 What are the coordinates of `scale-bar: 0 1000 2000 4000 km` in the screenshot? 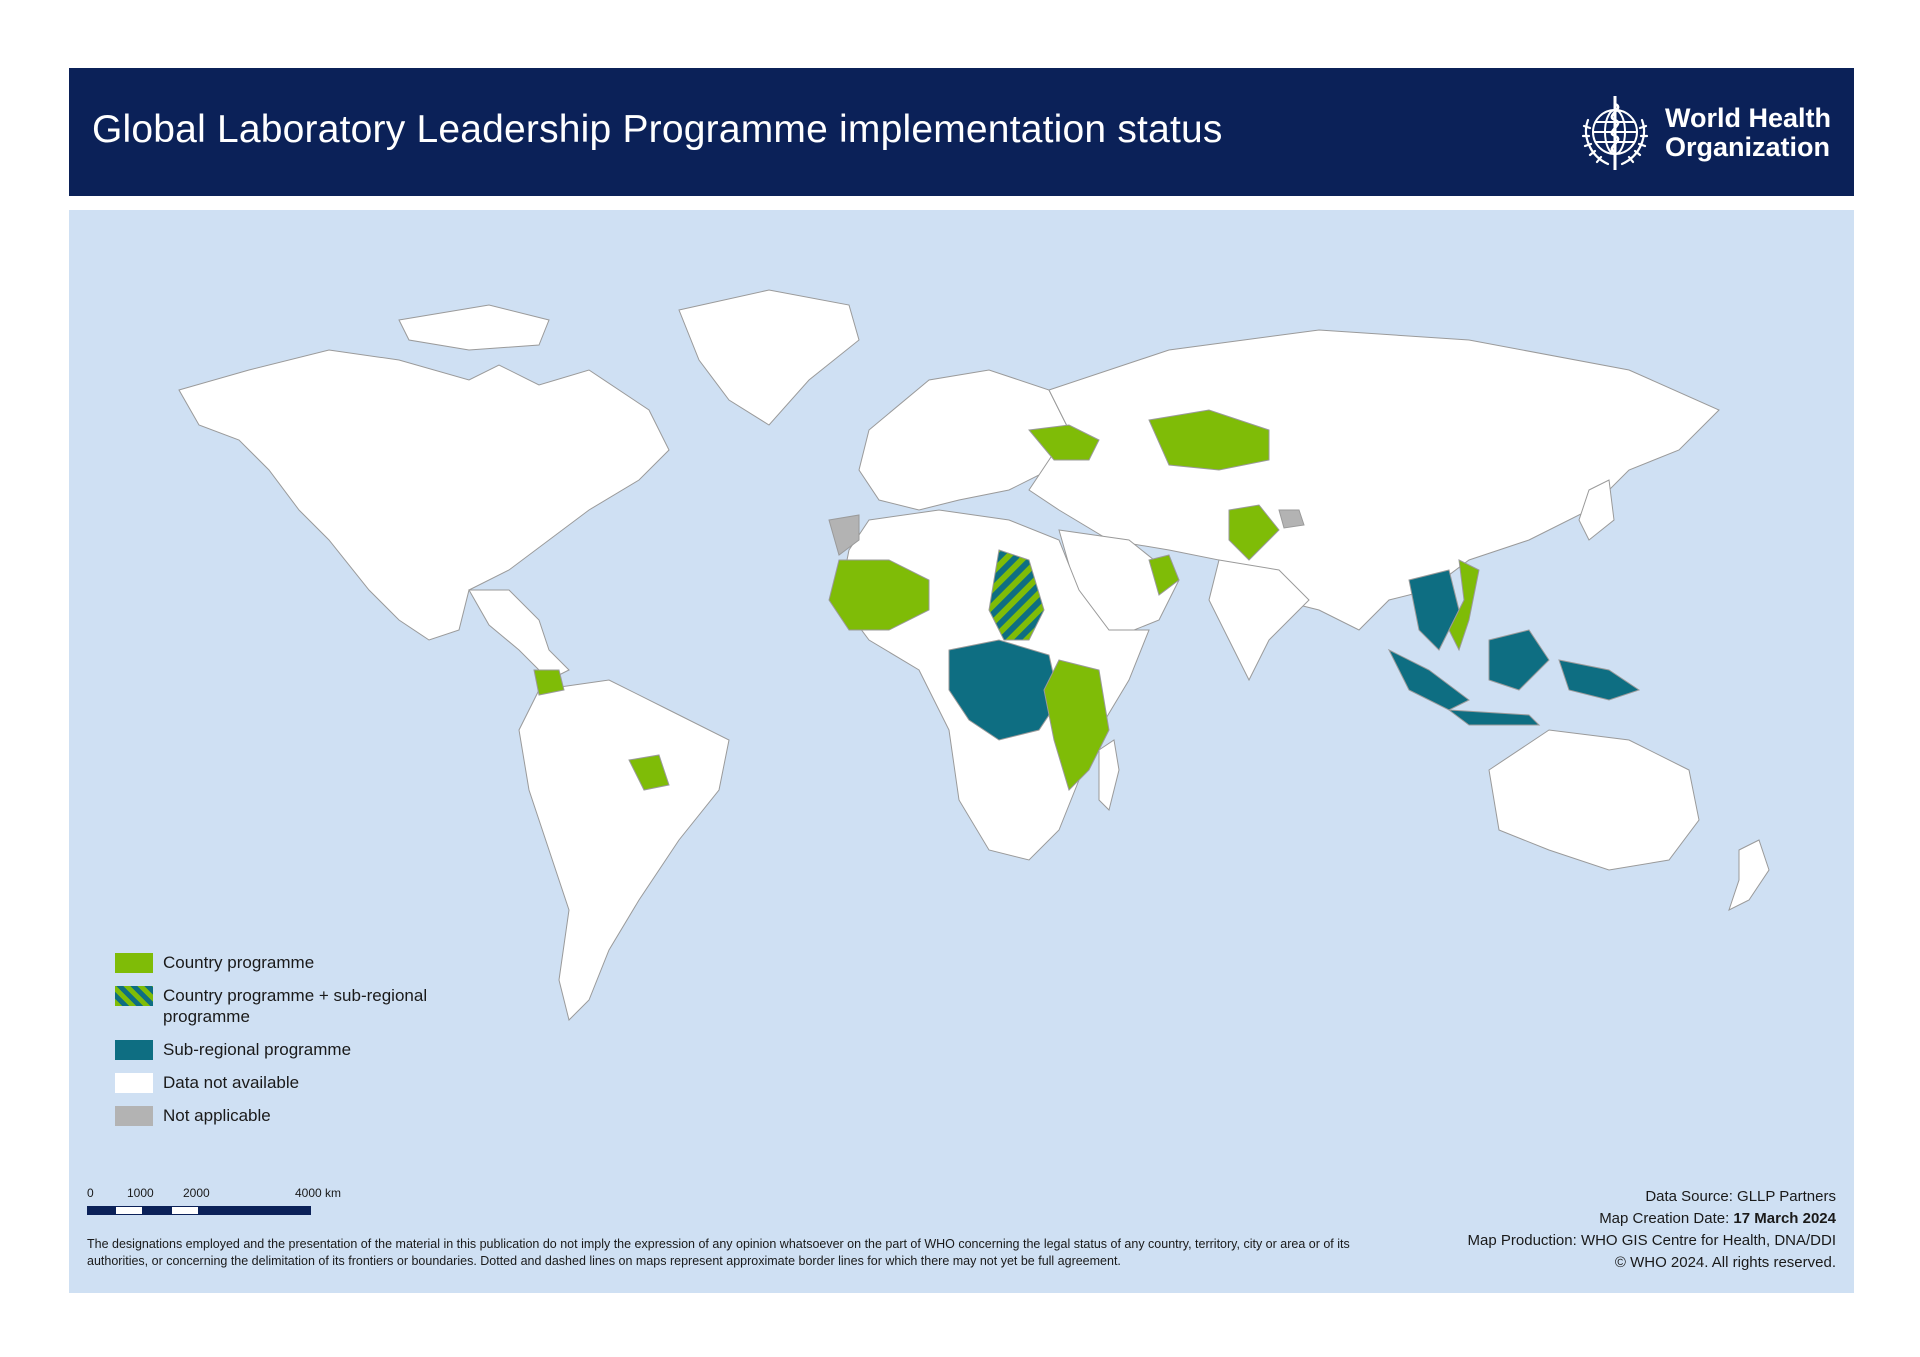 It's located at (214, 1200).